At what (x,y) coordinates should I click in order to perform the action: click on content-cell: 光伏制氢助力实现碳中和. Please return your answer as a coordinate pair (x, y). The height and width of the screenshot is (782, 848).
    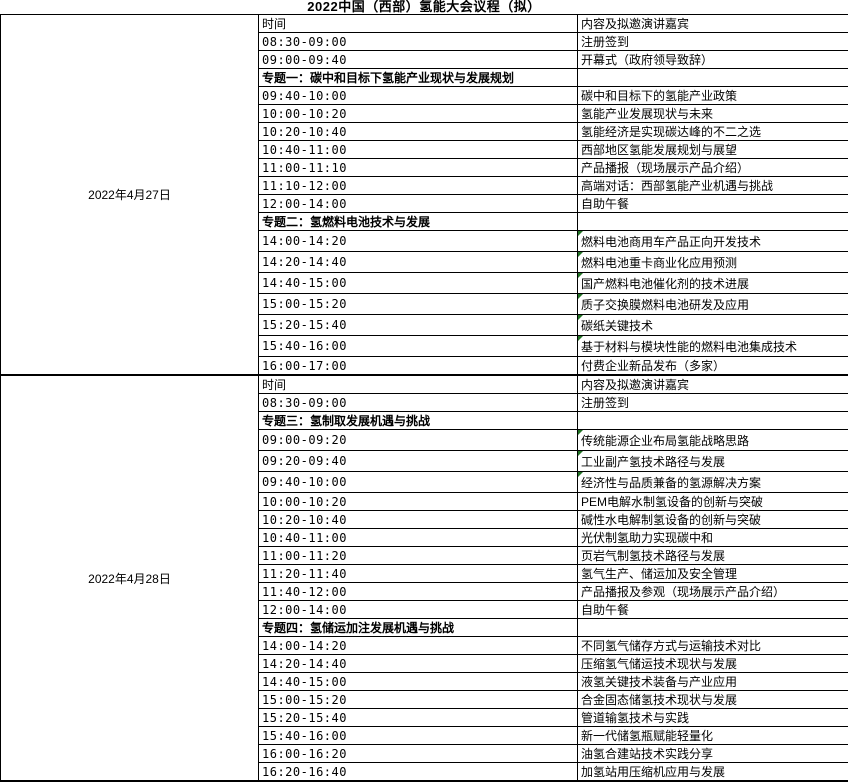
    Looking at the image, I should click on (713, 538).